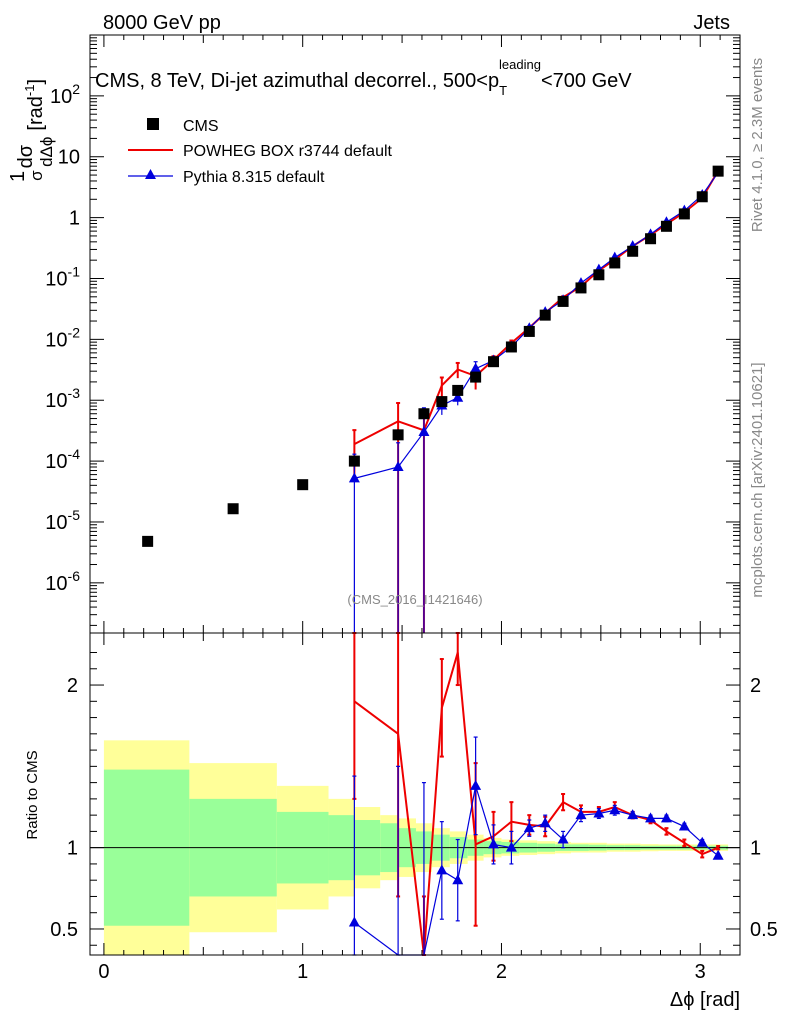  What do you see at coordinates (755, 686) in the screenshot?
I see `ratio-y-tick-label-right: 2` at bounding box center [755, 686].